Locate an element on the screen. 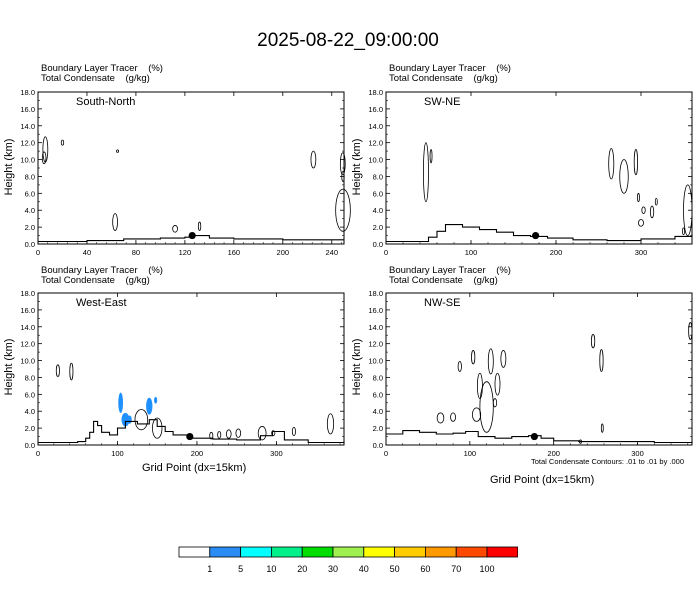 The width and height of the screenshot is (696, 612). panel1-ytick-label-8: 16.0 is located at coordinates (27, 109).